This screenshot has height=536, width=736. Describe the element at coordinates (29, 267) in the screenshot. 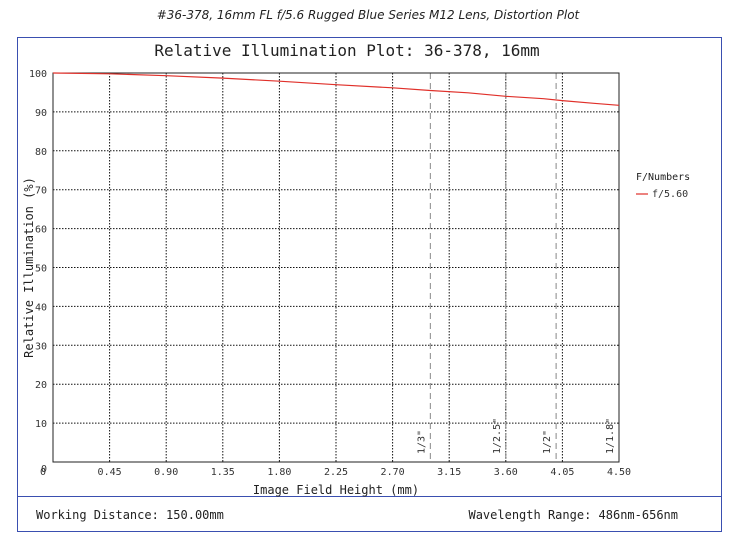

I see `y-axis-label: Relative Illumination (%)` at that location.